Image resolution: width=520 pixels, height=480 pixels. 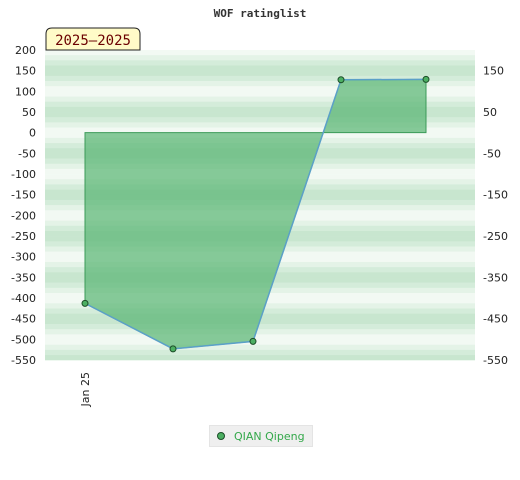 I want to click on left-tick-label: -550, so click(x=23, y=360).